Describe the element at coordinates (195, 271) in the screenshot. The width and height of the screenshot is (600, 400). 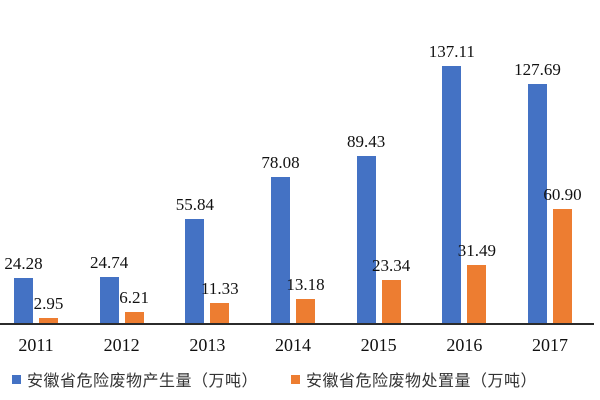
I see `bar-production-2013` at that location.